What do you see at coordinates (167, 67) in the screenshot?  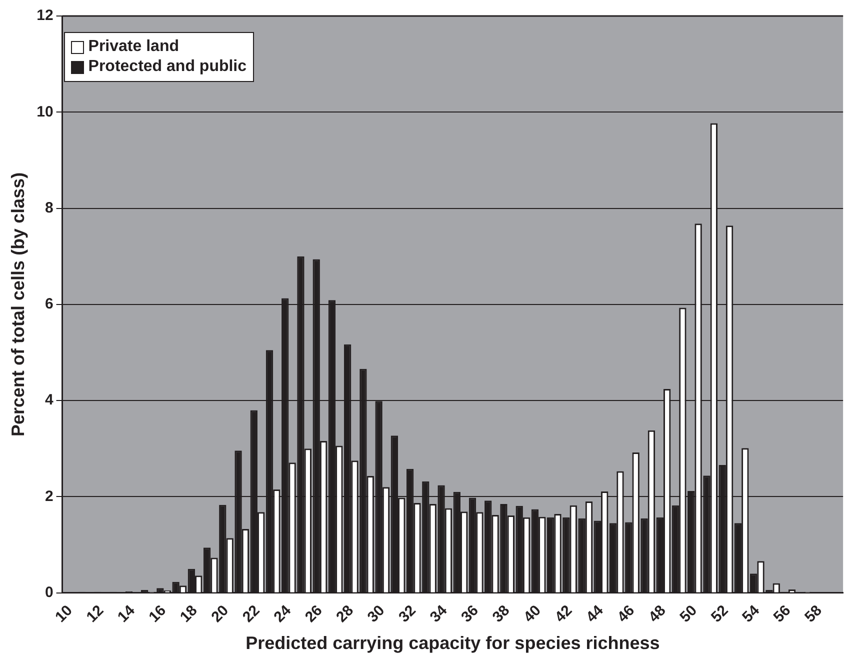 I see `legend-label: Protected and public` at bounding box center [167, 67].